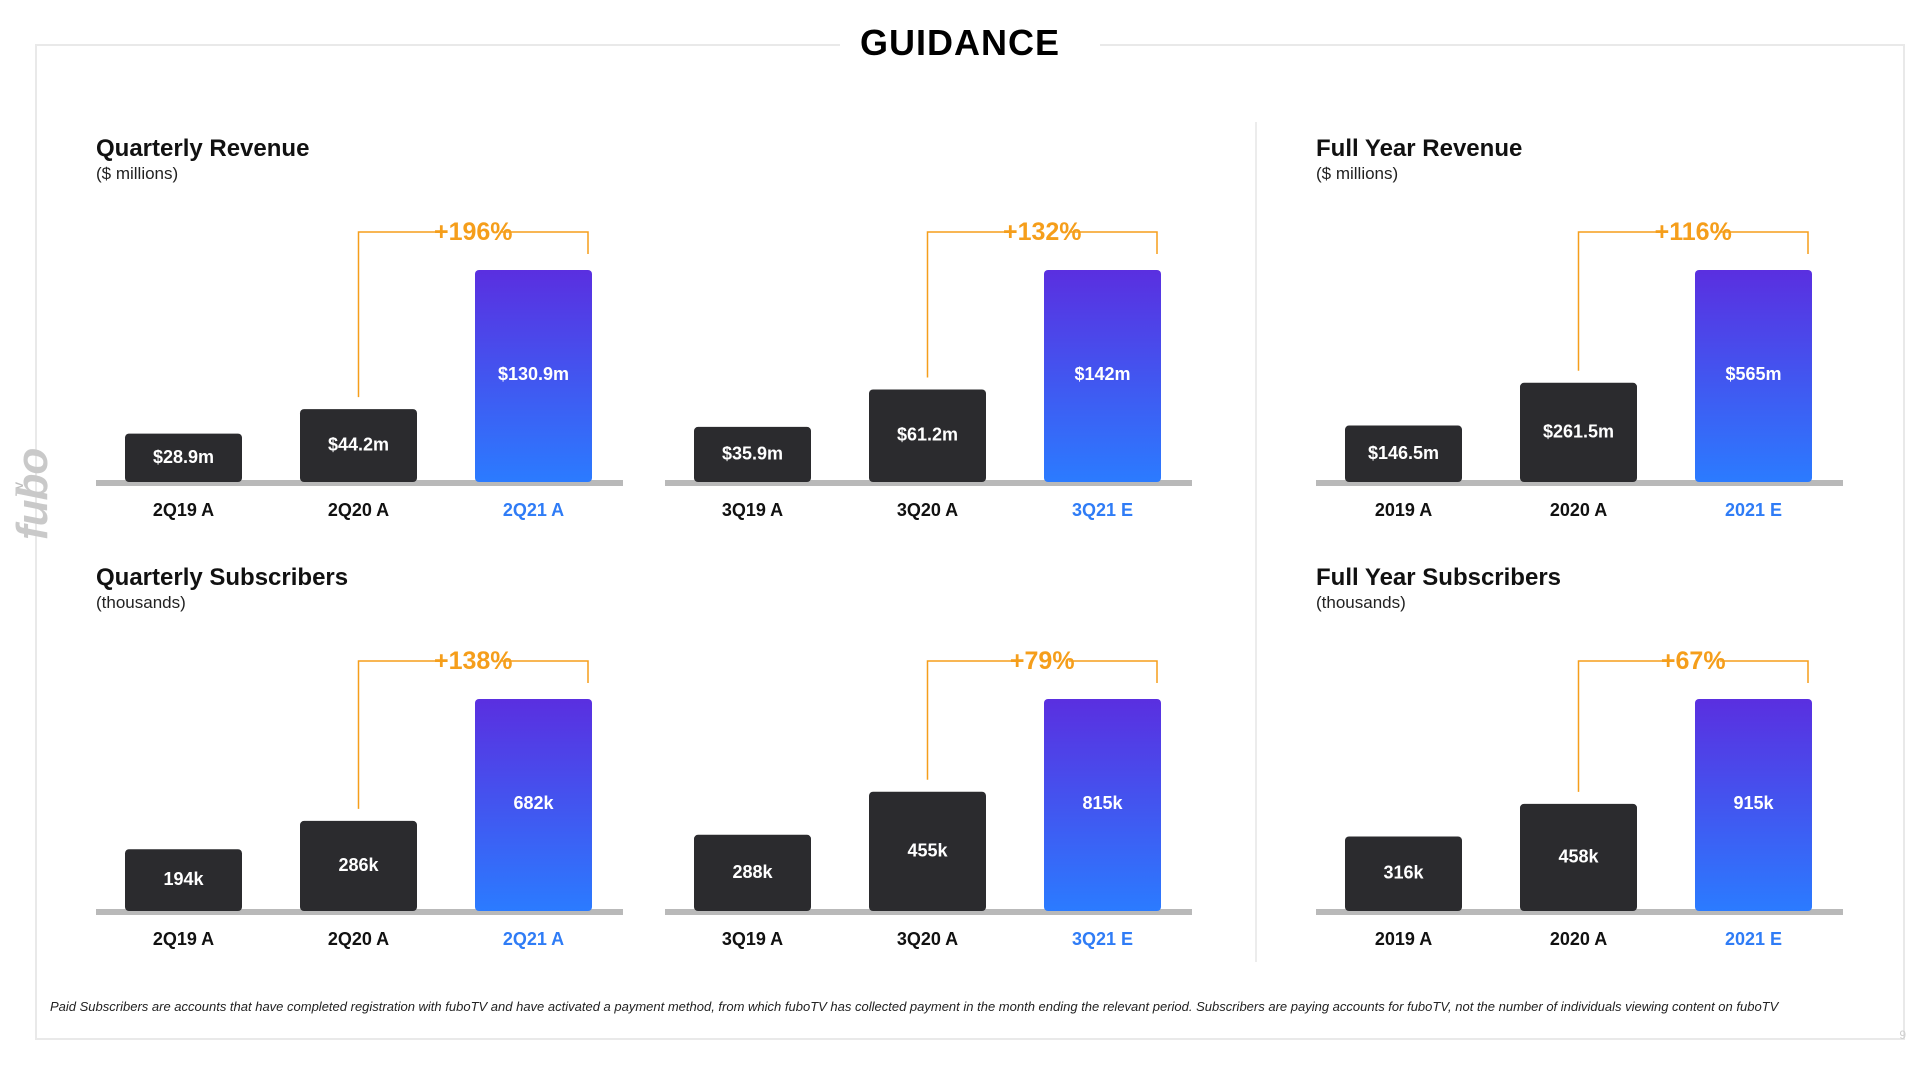  I want to click on chart-1-tick-label-1: 3Q20 A, so click(927, 510).